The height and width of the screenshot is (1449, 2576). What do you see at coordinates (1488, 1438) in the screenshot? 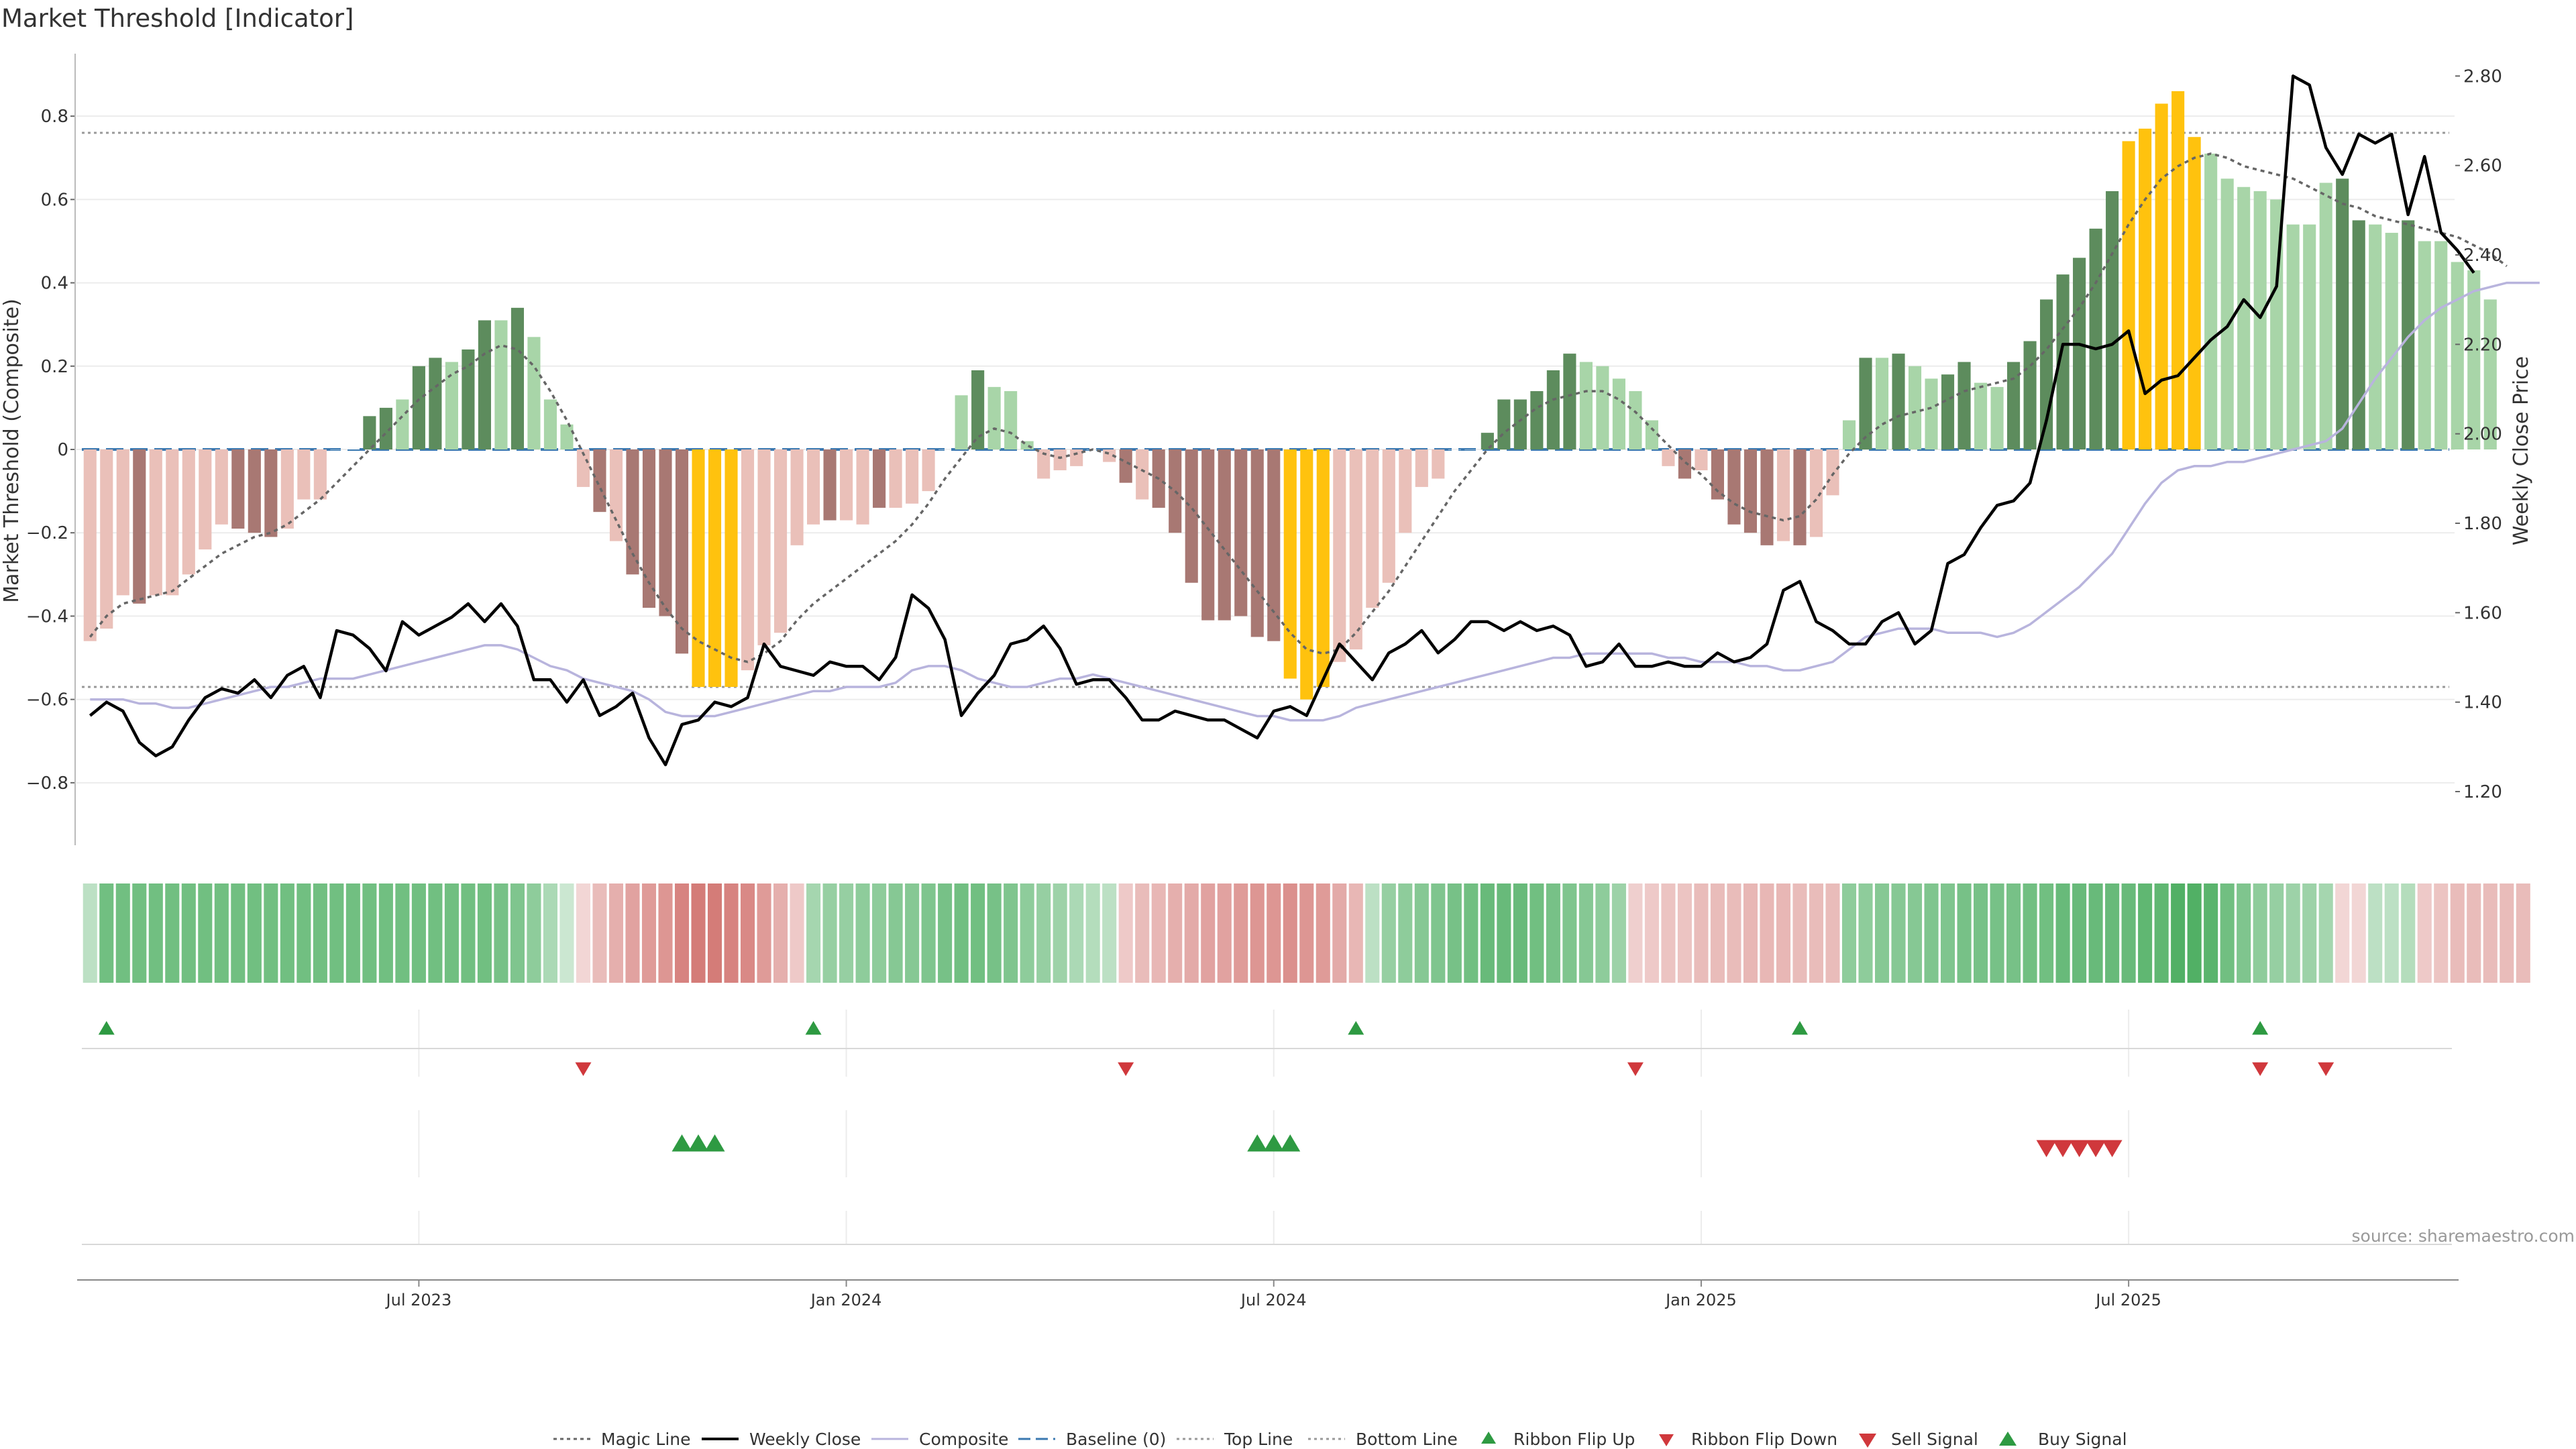
I see `legend-marker-flip-up` at bounding box center [1488, 1438].